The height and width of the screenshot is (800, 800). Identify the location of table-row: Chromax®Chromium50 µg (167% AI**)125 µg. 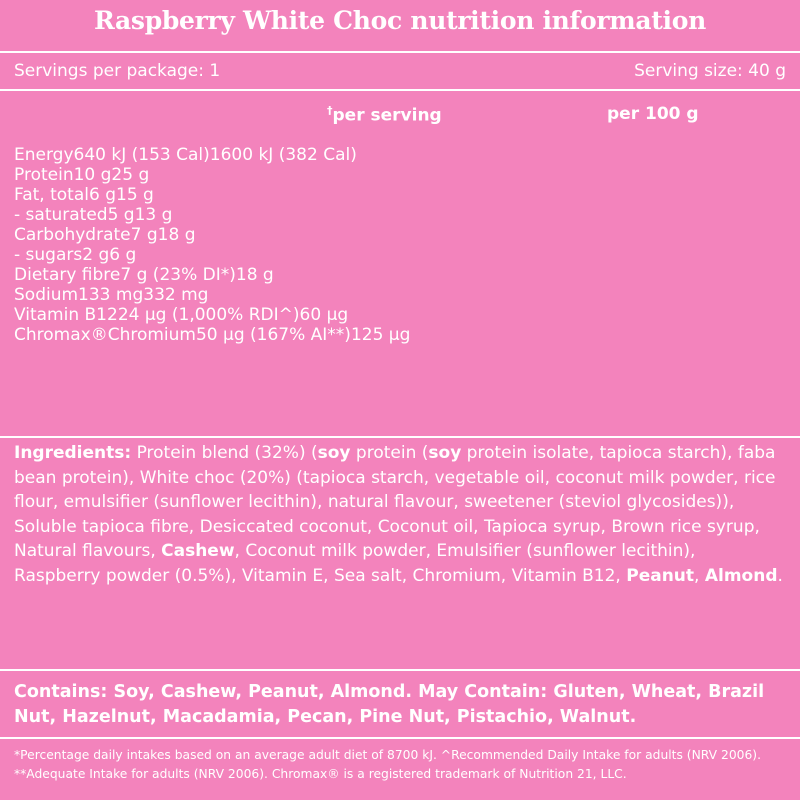
(404, 335).